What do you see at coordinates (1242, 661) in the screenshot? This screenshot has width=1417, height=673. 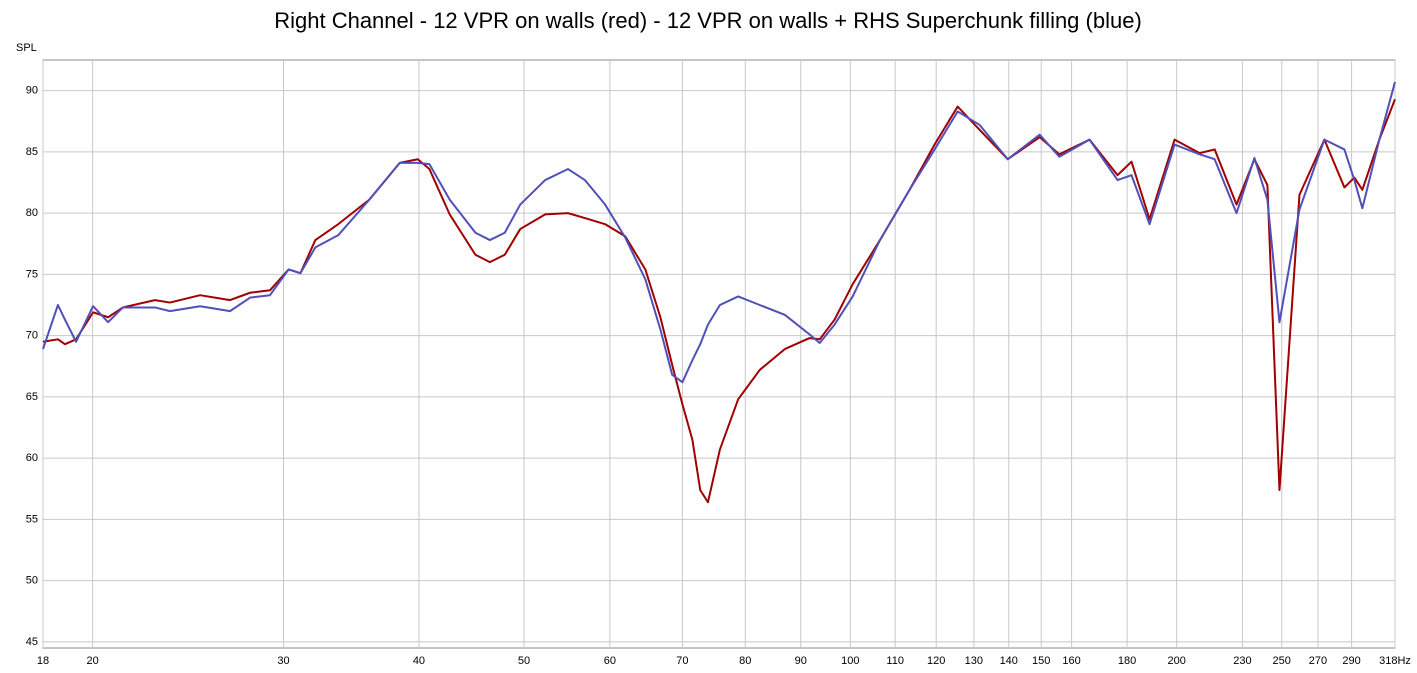 I see `x-tick-label: 230` at bounding box center [1242, 661].